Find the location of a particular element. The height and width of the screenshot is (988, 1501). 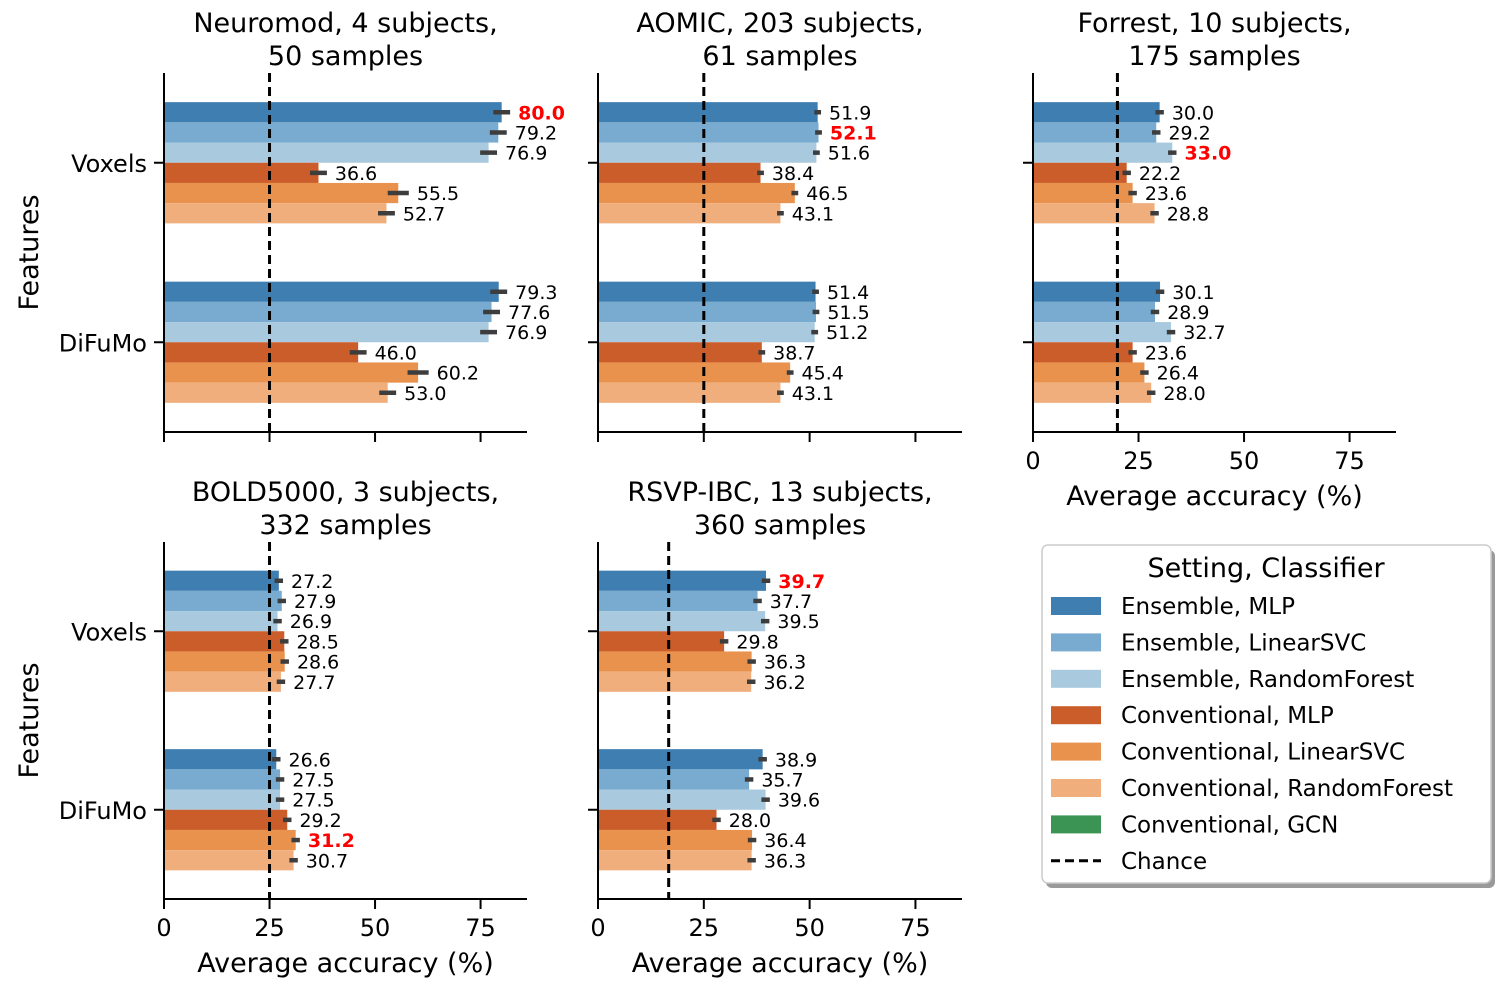

value-label: 26.6 is located at coordinates (309, 760).